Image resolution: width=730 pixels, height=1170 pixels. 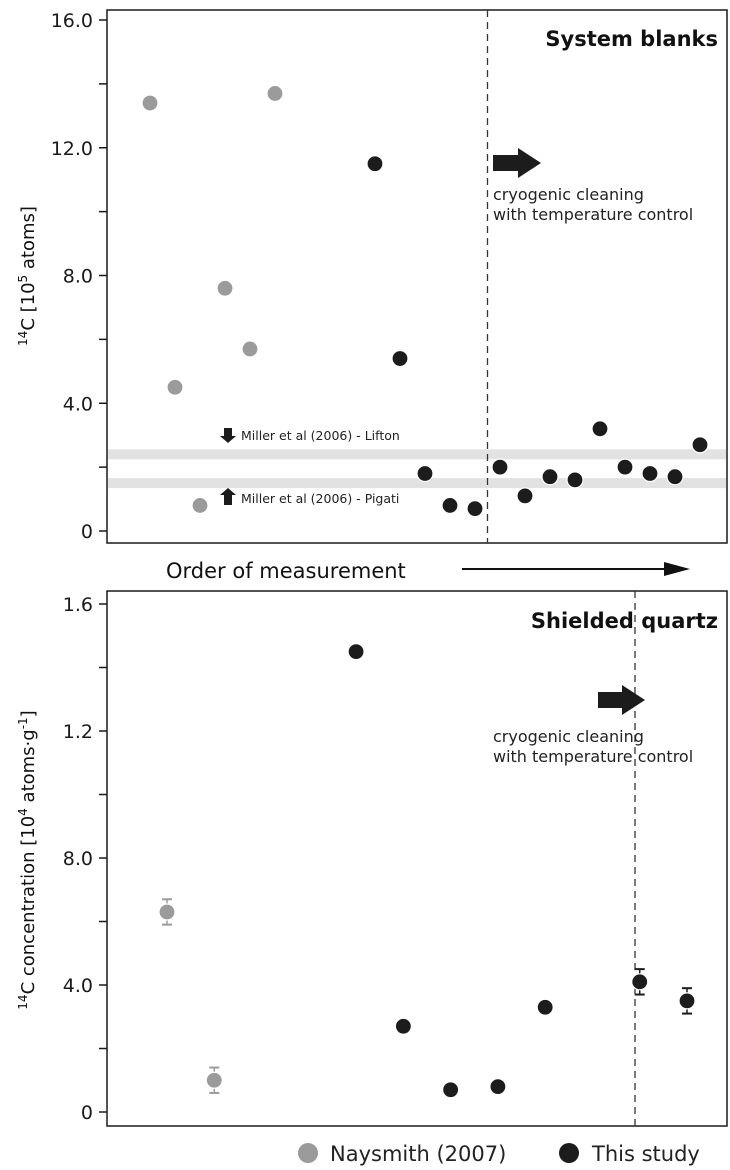 What do you see at coordinates (27, 859) in the screenshot?
I see `shielded-quartz-y-axis-title: 14C concentration [104 atoms·g-1]` at bounding box center [27, 859].